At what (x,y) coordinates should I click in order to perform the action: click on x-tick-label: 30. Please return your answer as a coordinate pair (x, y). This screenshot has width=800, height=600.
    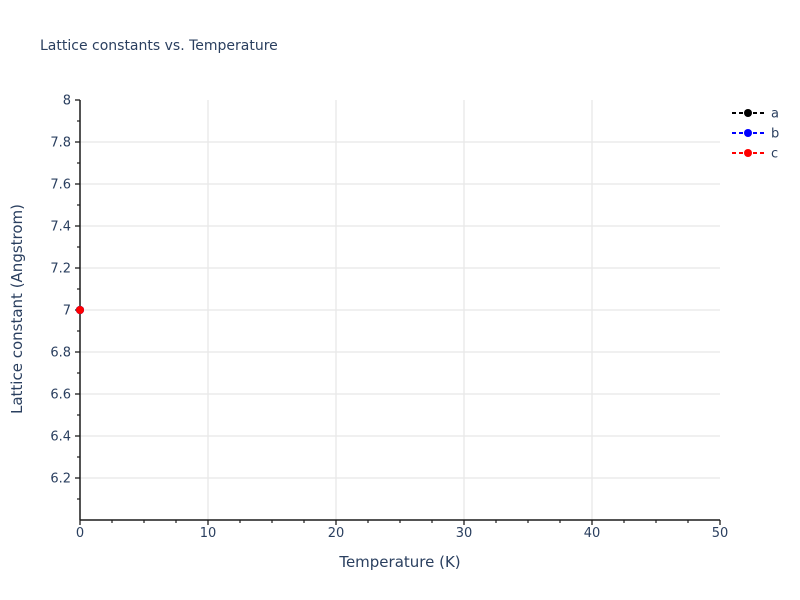
    Looking at the image, I should click on (464, 533).